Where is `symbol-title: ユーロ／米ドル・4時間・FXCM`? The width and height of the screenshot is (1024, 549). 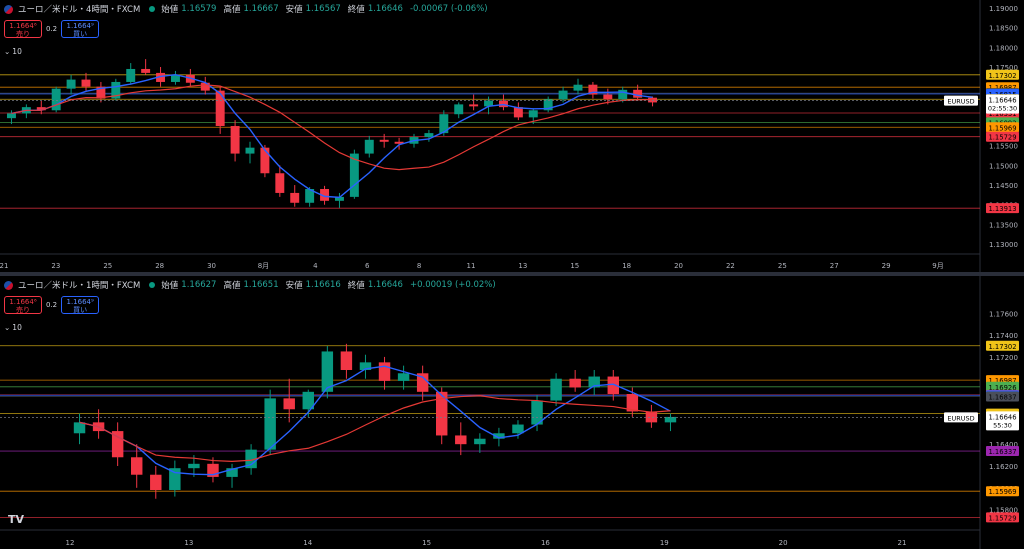 symbol-title: ユーロ／米ドル・4時間・FXCM is located at coordinates (79, 10).